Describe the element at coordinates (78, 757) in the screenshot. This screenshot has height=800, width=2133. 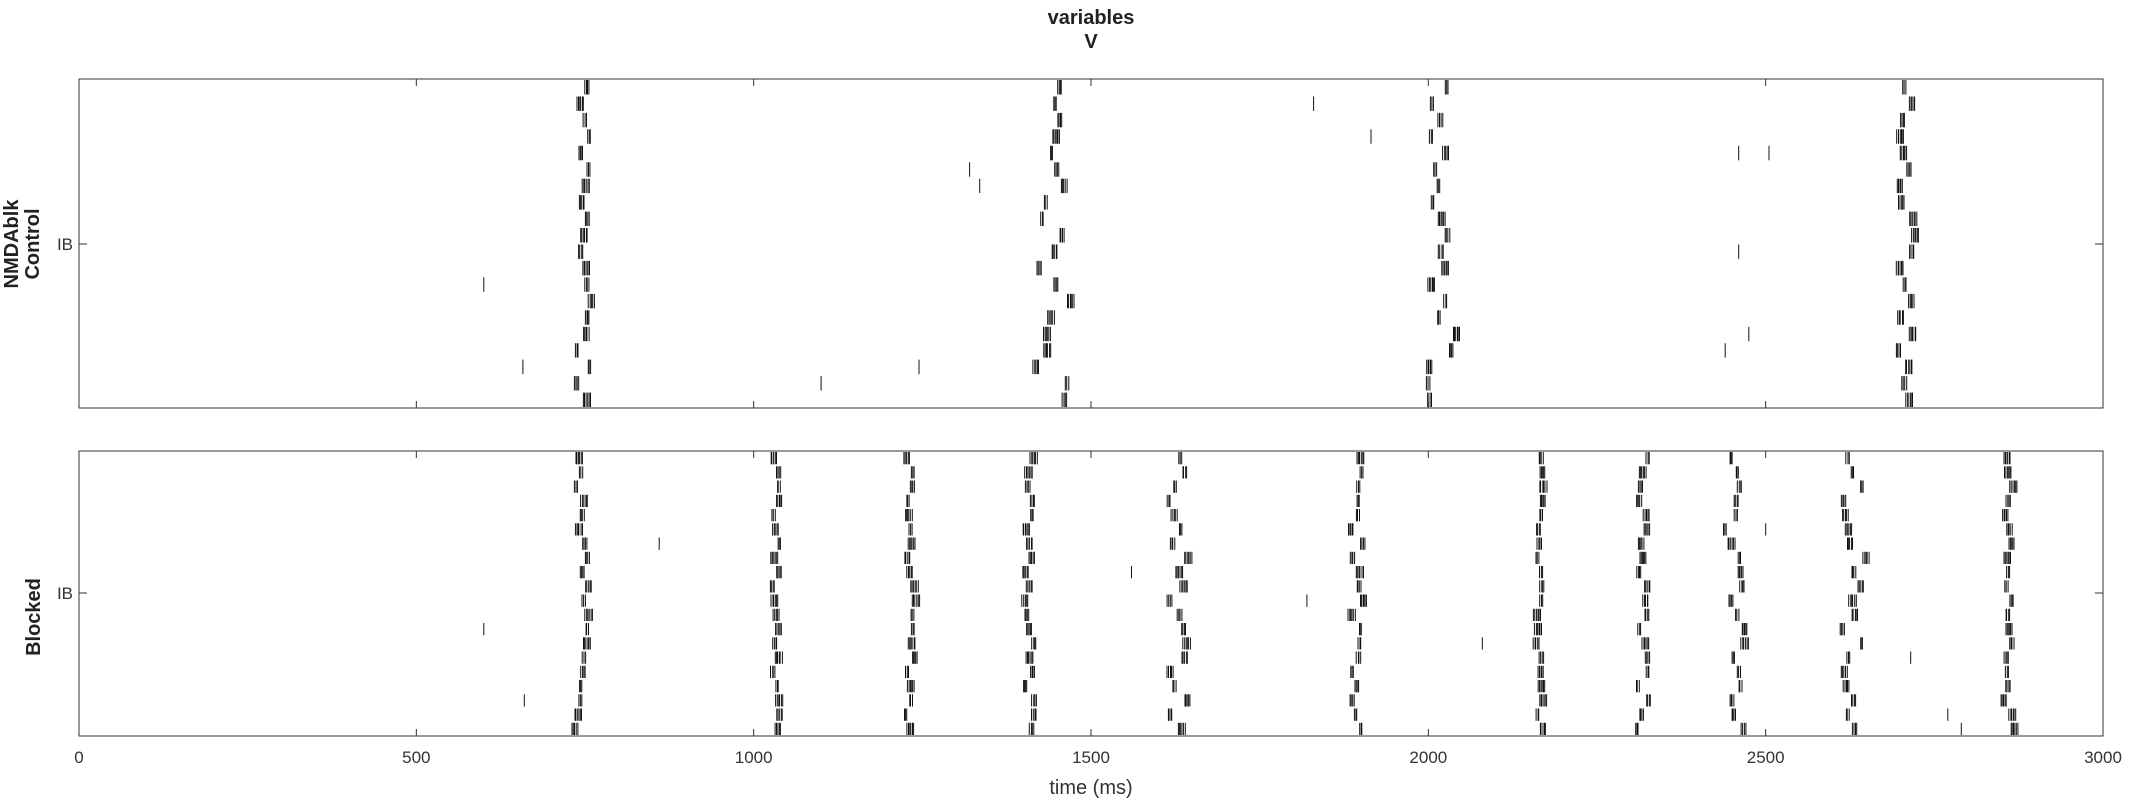
I see `xtick-label: 0` at that location.